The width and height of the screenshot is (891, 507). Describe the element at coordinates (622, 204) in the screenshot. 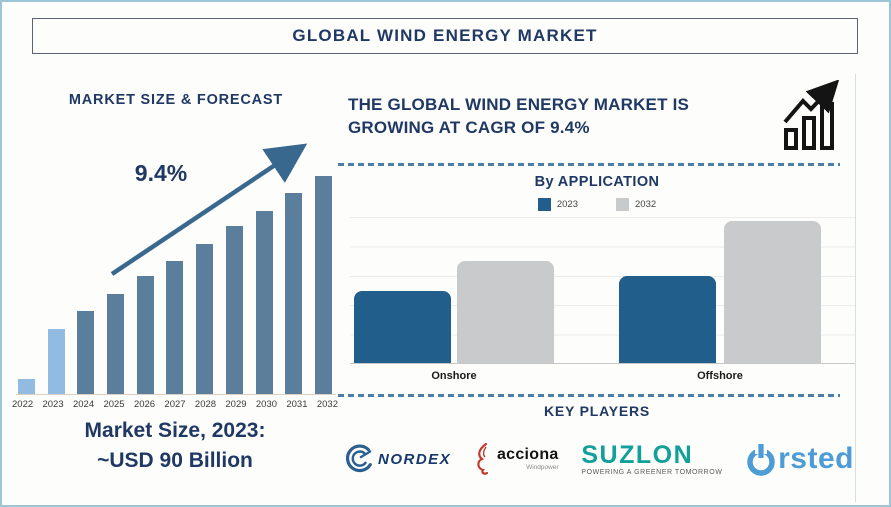

I see `legend-swatch-2032` at that location.